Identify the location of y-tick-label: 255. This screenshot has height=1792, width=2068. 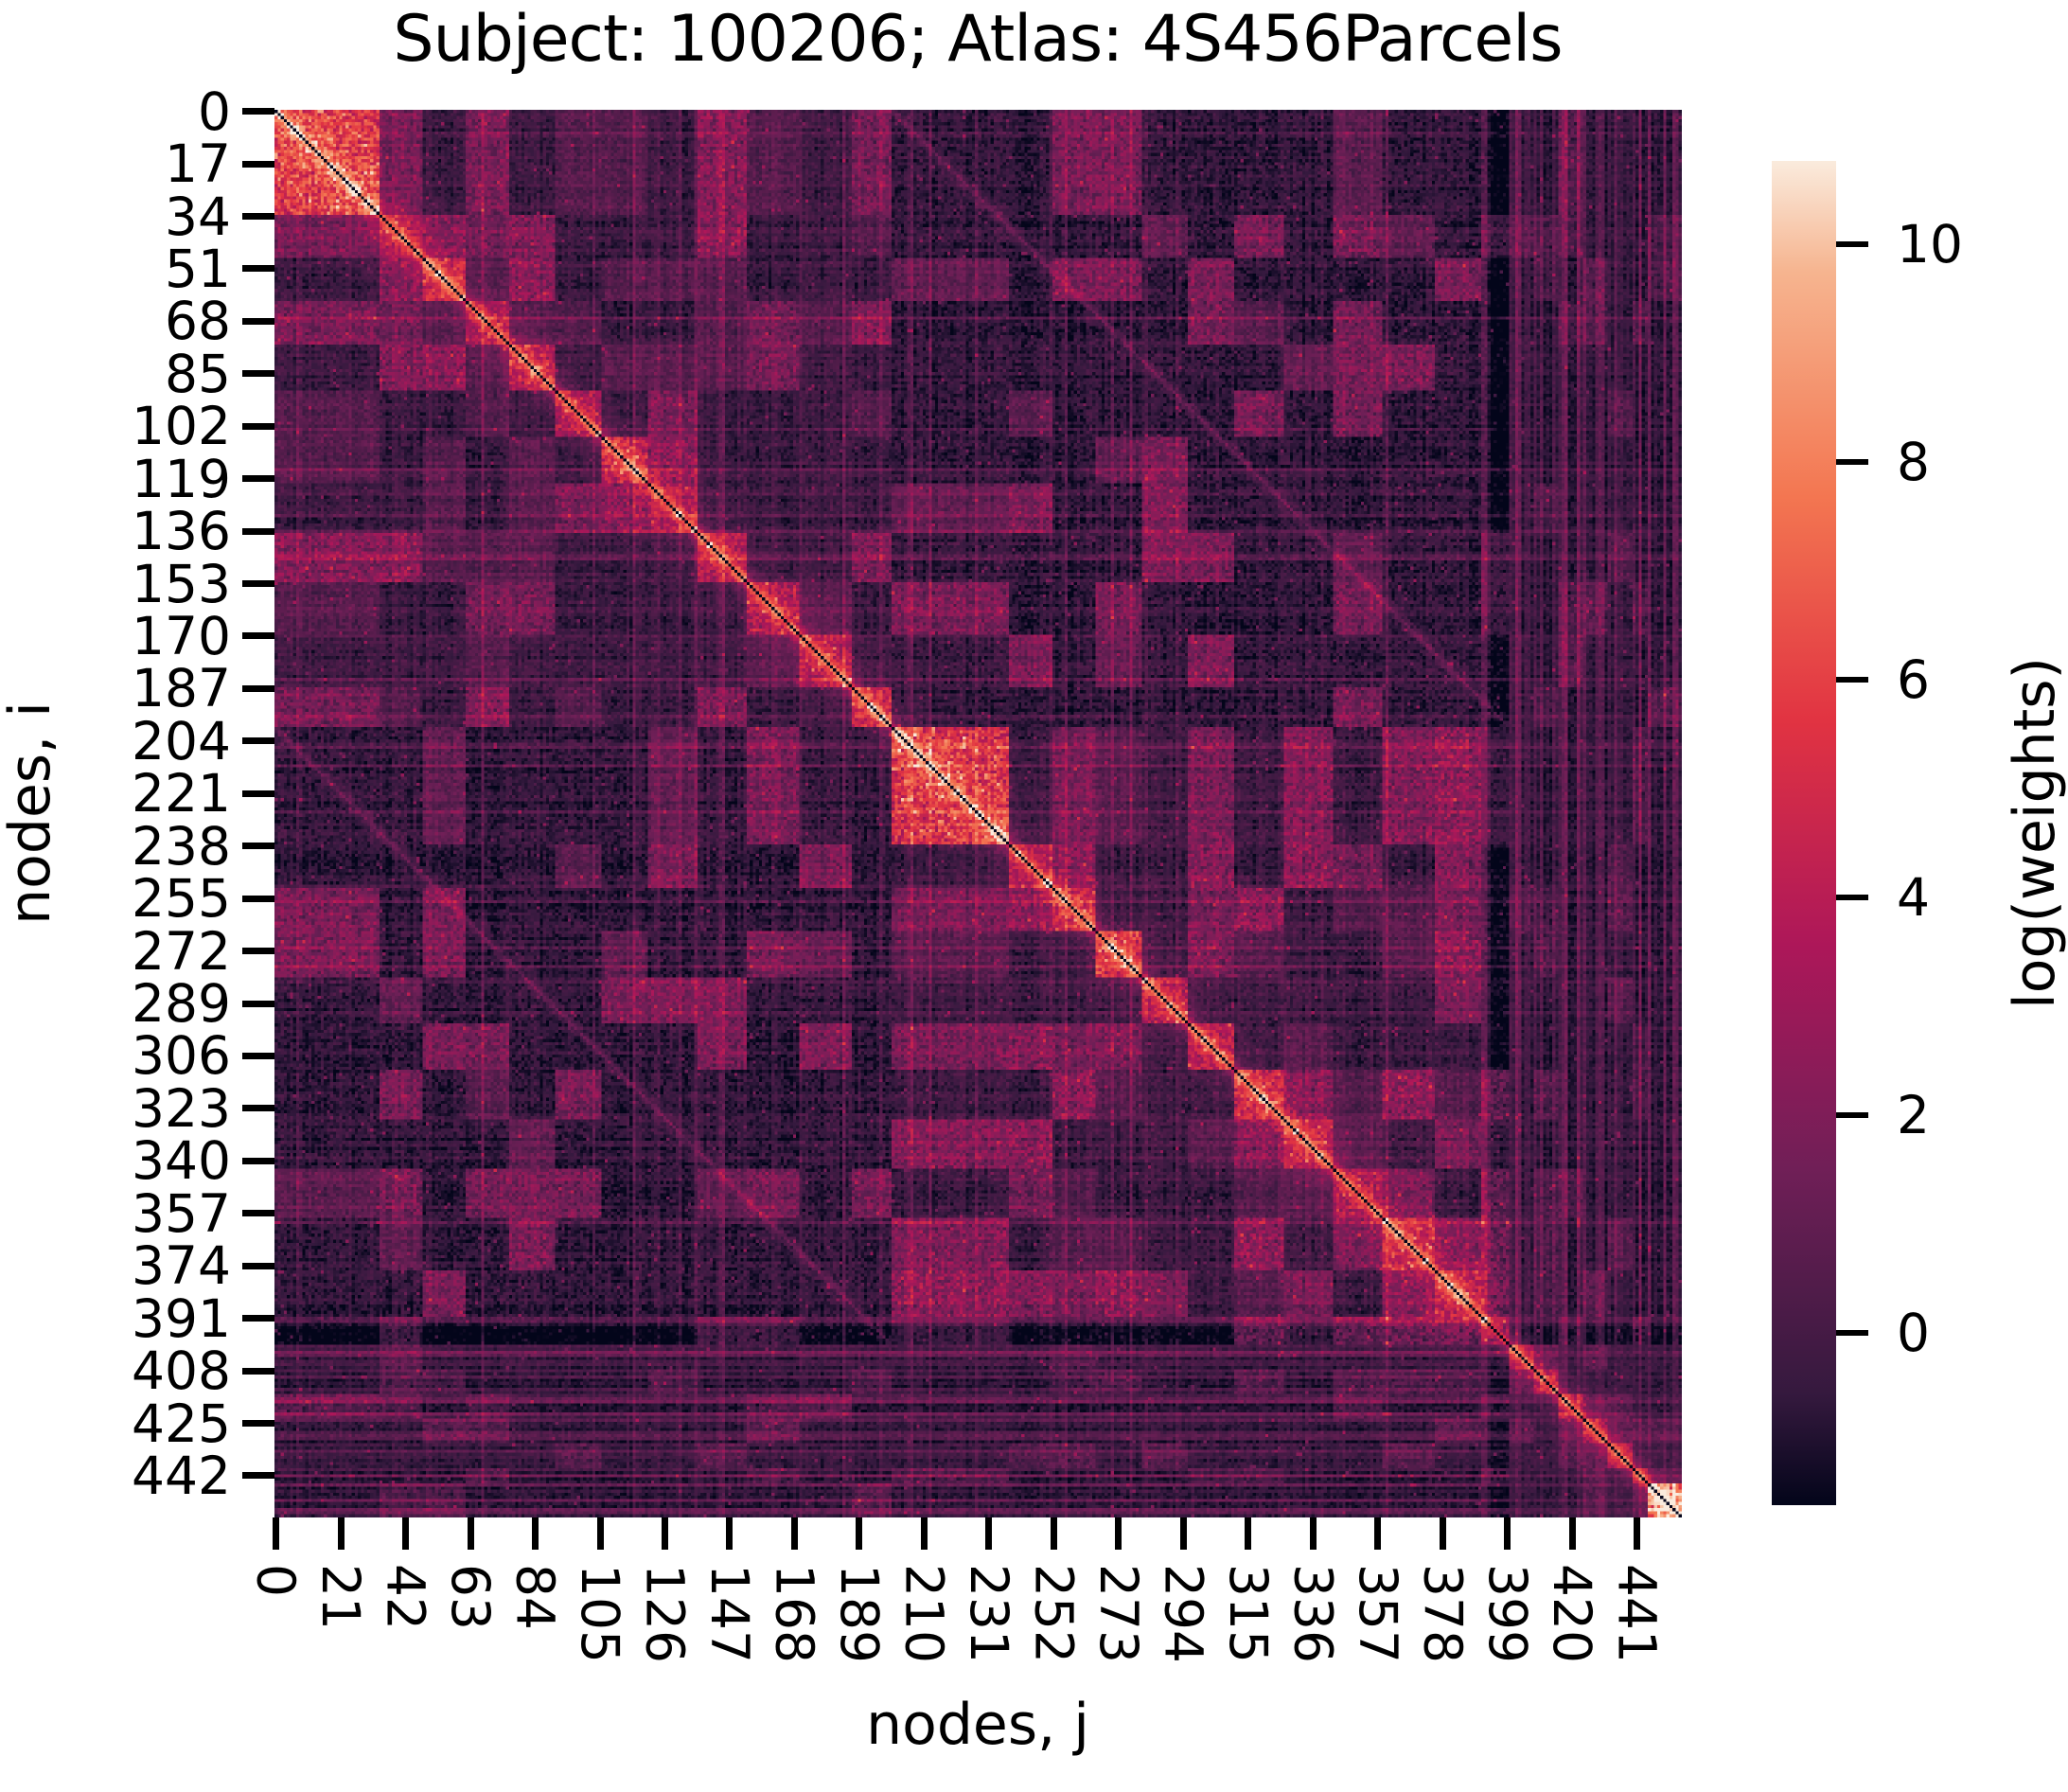
(181, 899).